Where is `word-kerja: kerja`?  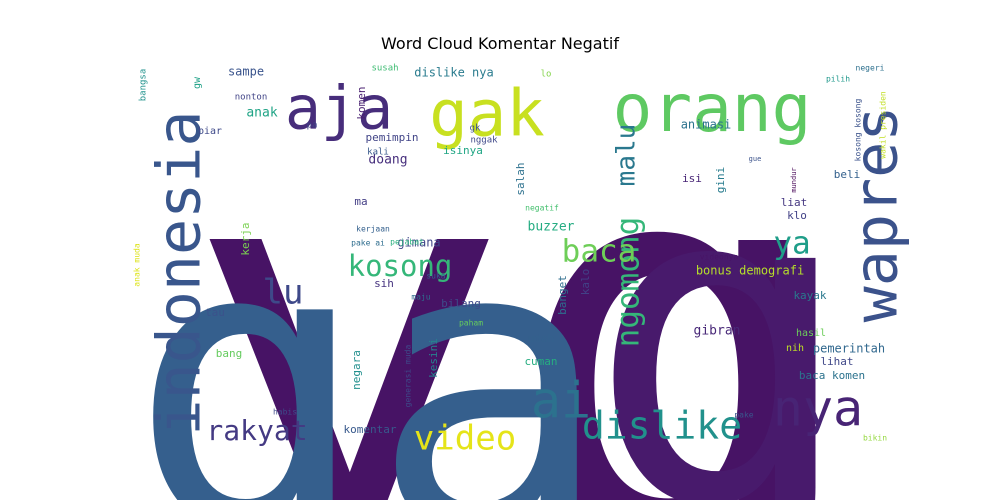
word-kerja: kerja is located at coordinates (245, 238).